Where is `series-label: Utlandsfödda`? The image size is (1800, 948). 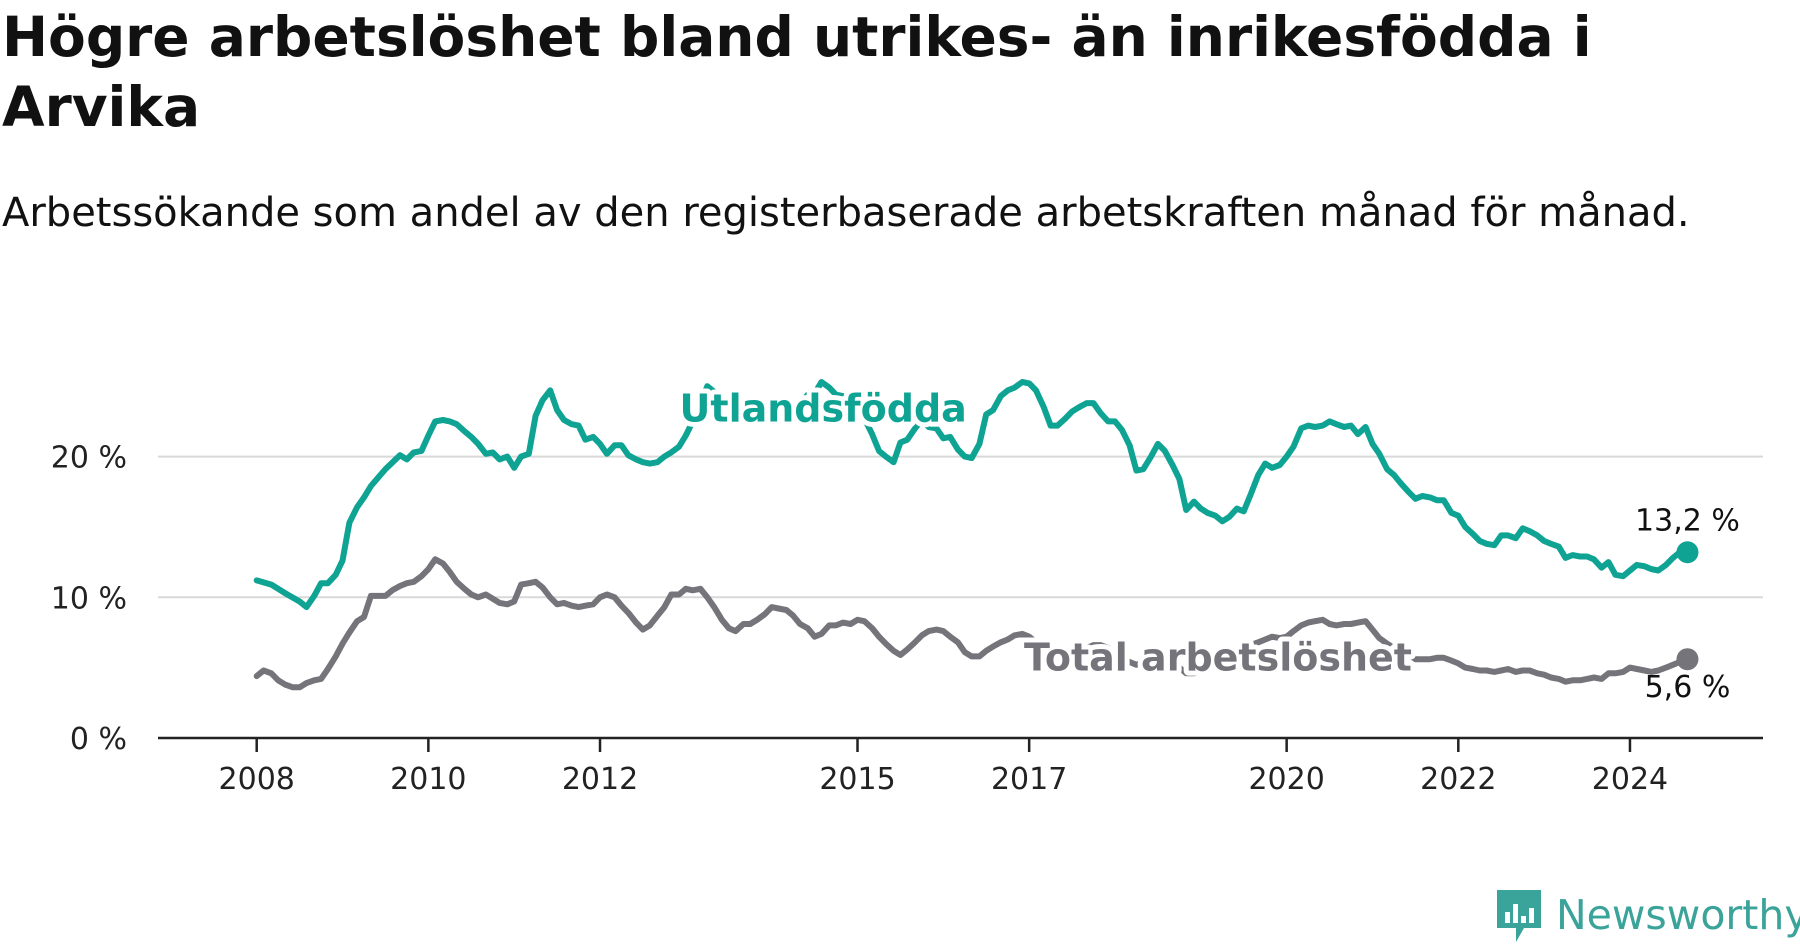 series-label: Utlandsfödda is located at coordinates (823, 408).